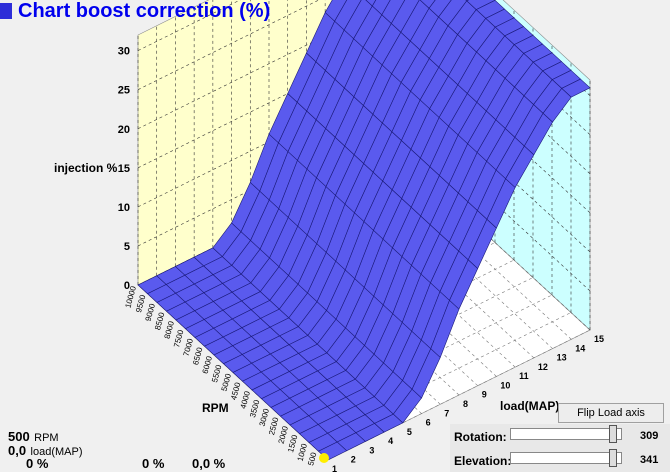  What do you see at coordinates (613, 458) in the screenshot?
I see `elevation-slider-thumb` at bounding box center [613, 458].